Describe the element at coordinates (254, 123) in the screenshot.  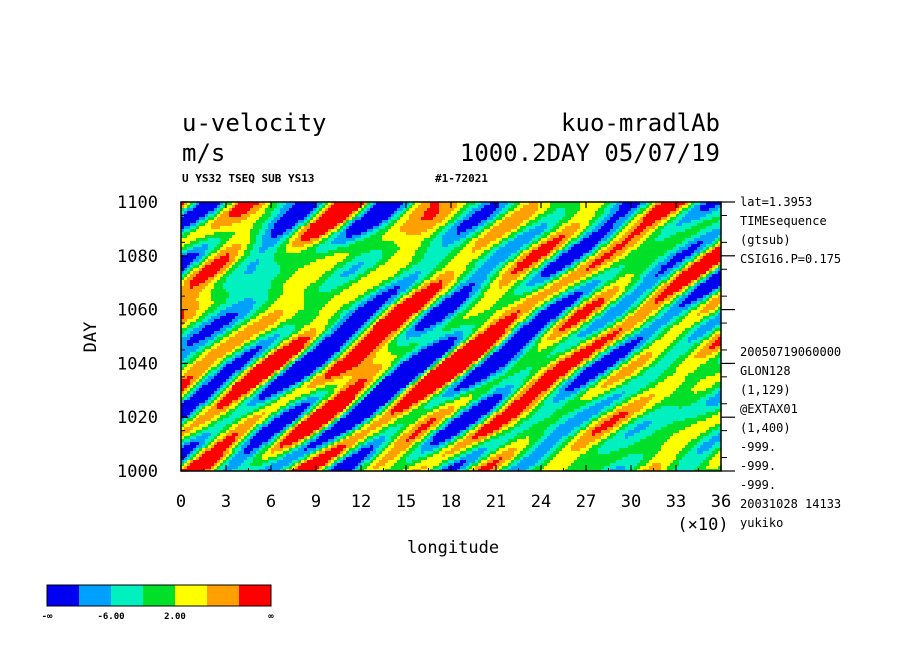
I see `title-left: u-velocity` at that location.